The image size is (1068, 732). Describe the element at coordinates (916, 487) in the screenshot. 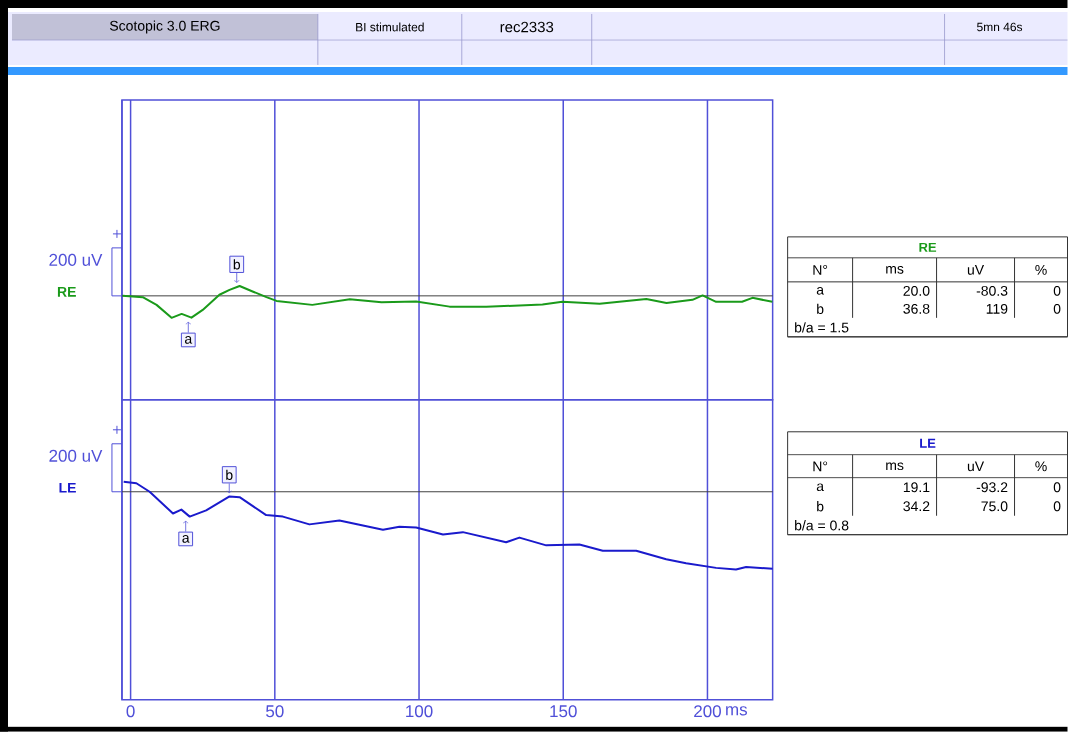

I see `text: 19.1` at that location.